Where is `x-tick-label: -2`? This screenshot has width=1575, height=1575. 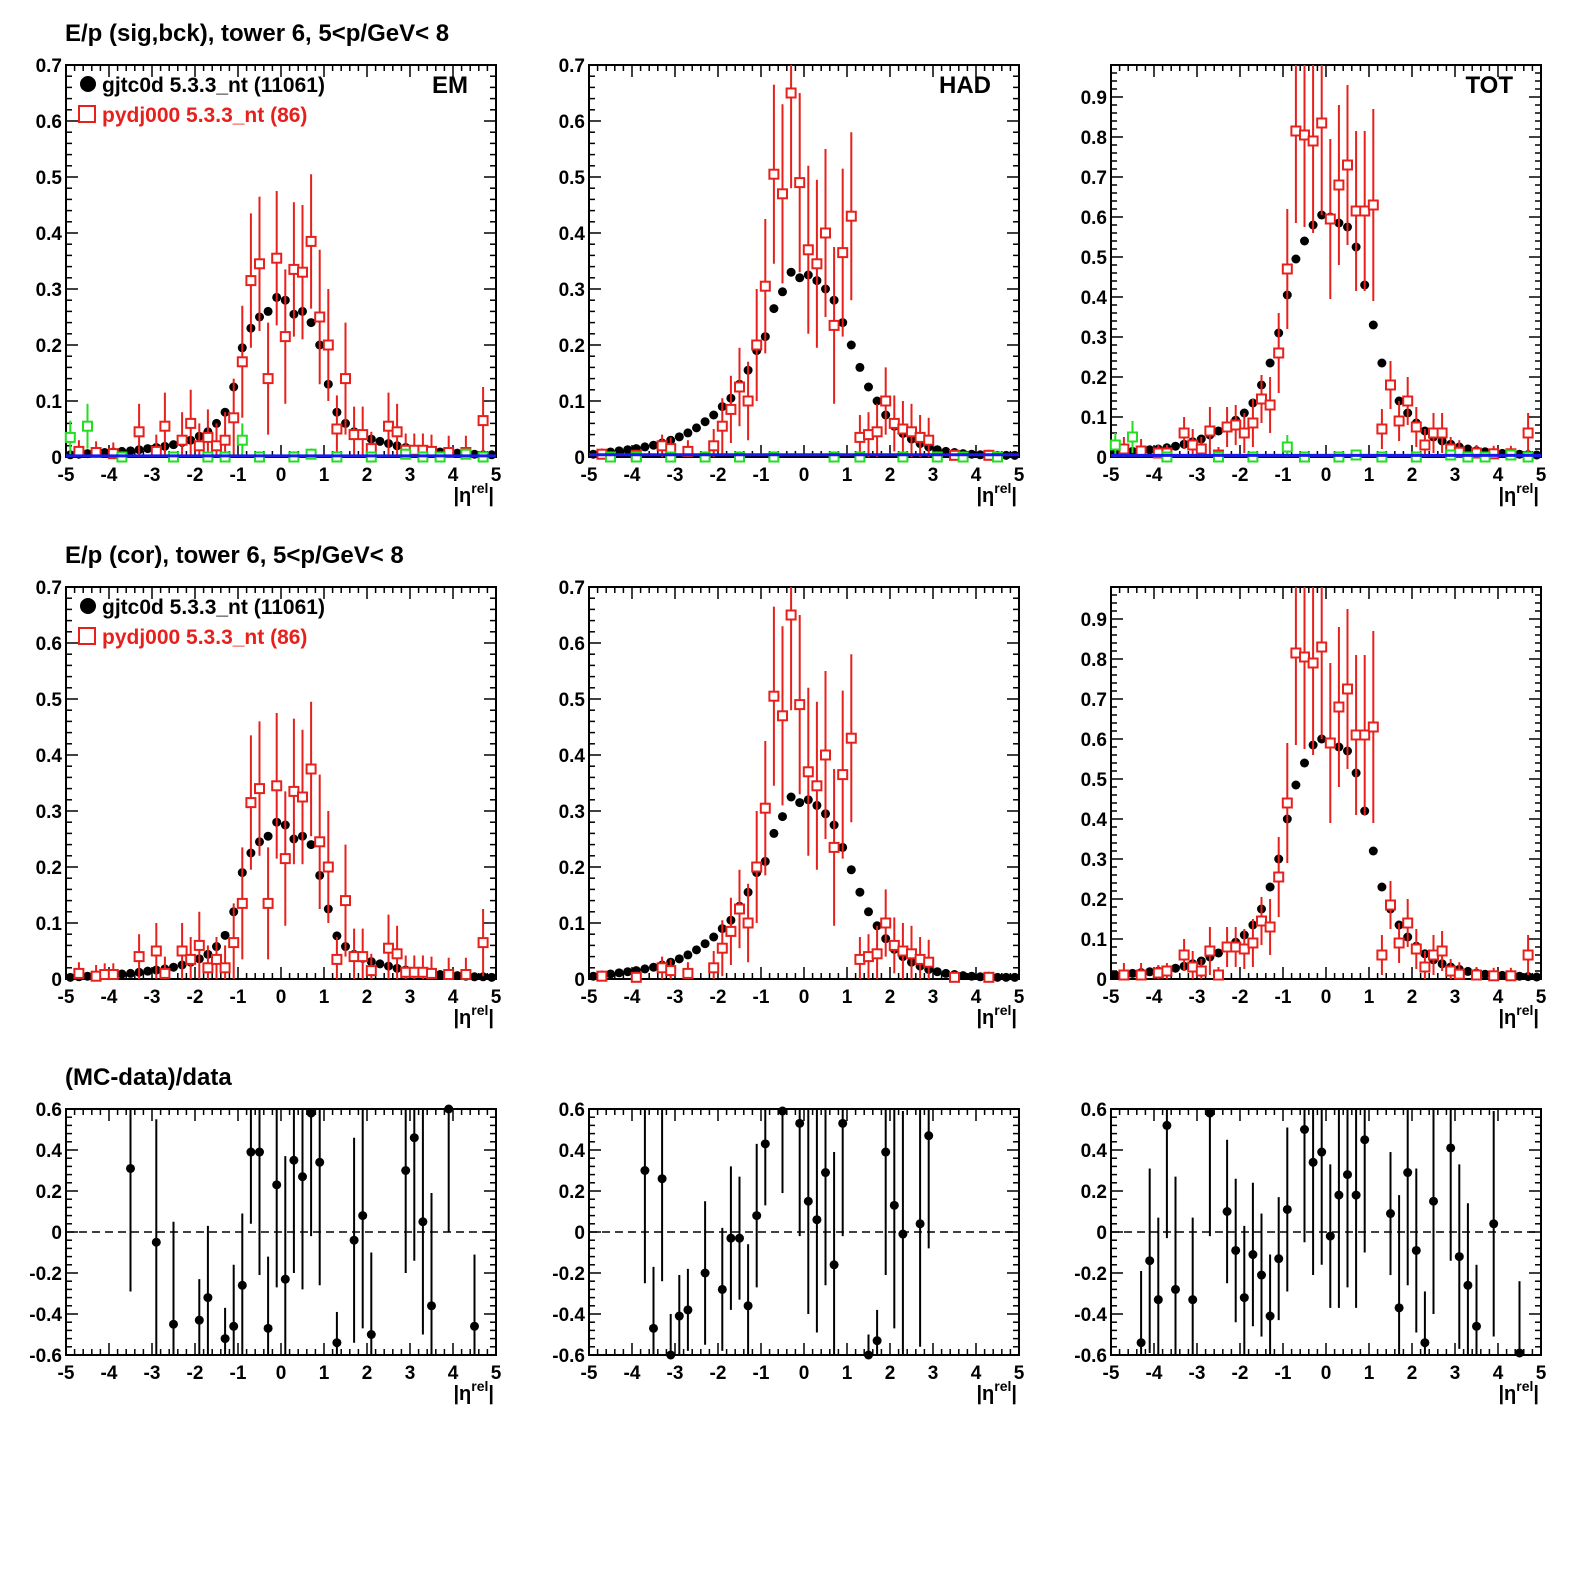
x-tick-label: -2 is located at coordinates (1240, 475).